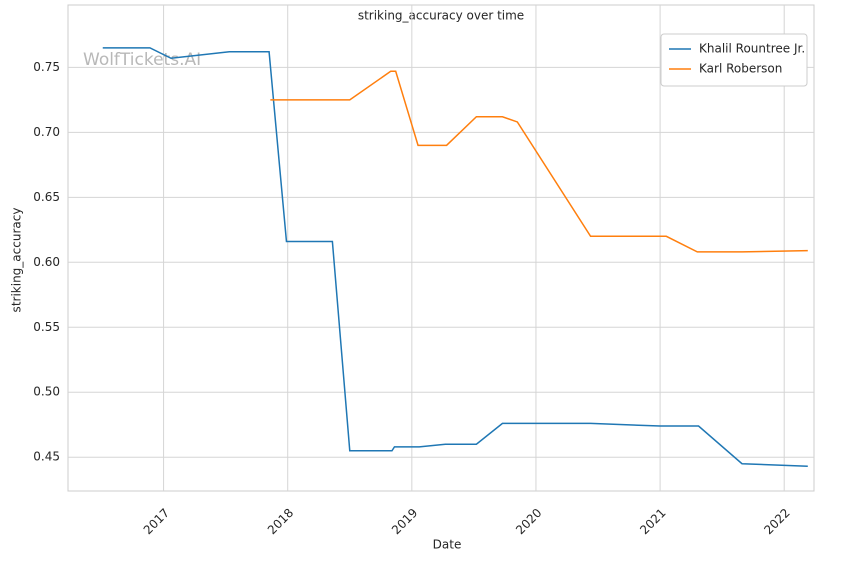 The width and height of the screenshot is (852, 561). I want to click on legend: Khalil Rountree Jr. Karl Roberson, so click(734, 60).